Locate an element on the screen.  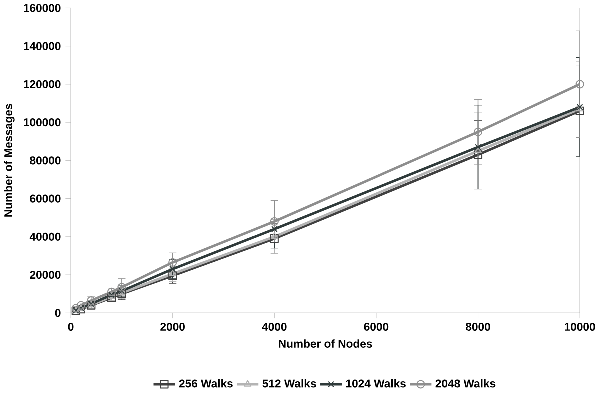
y-tick-label: 40000 is located at coordinates (45, 237).